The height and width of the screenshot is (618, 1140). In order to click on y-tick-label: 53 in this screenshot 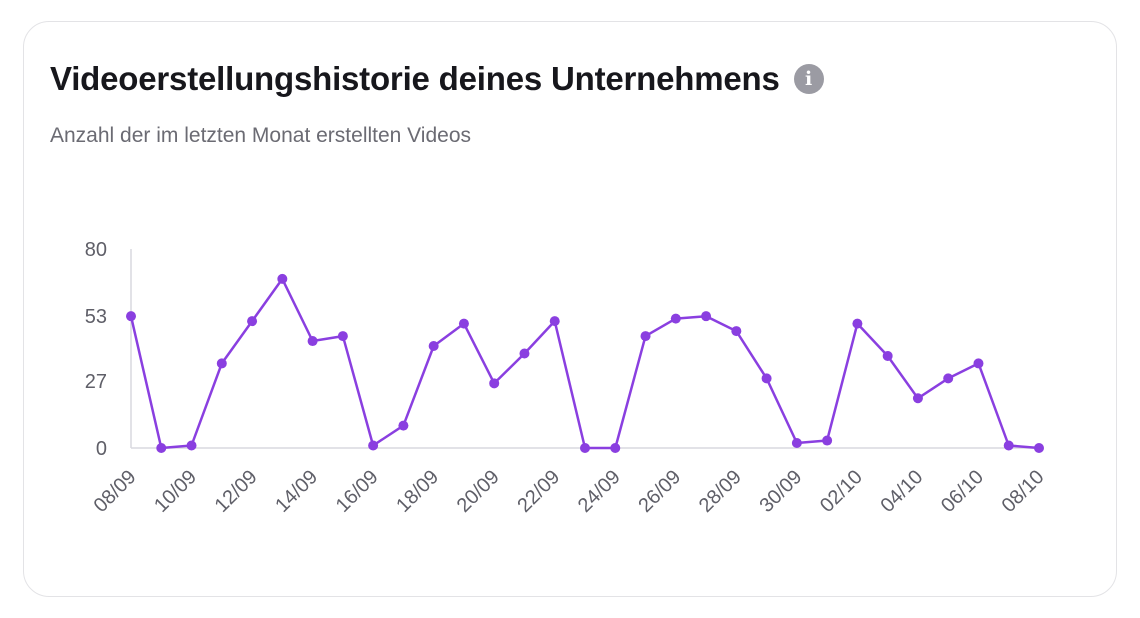, I will do `click(96, 317)`.